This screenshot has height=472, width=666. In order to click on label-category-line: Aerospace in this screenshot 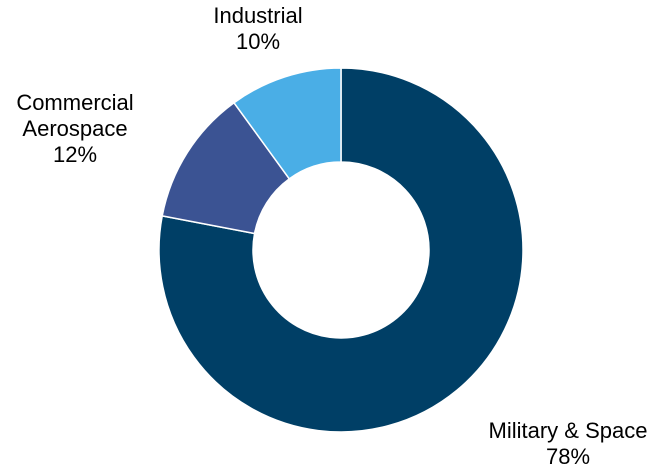, I will do `click(74, 128)`.